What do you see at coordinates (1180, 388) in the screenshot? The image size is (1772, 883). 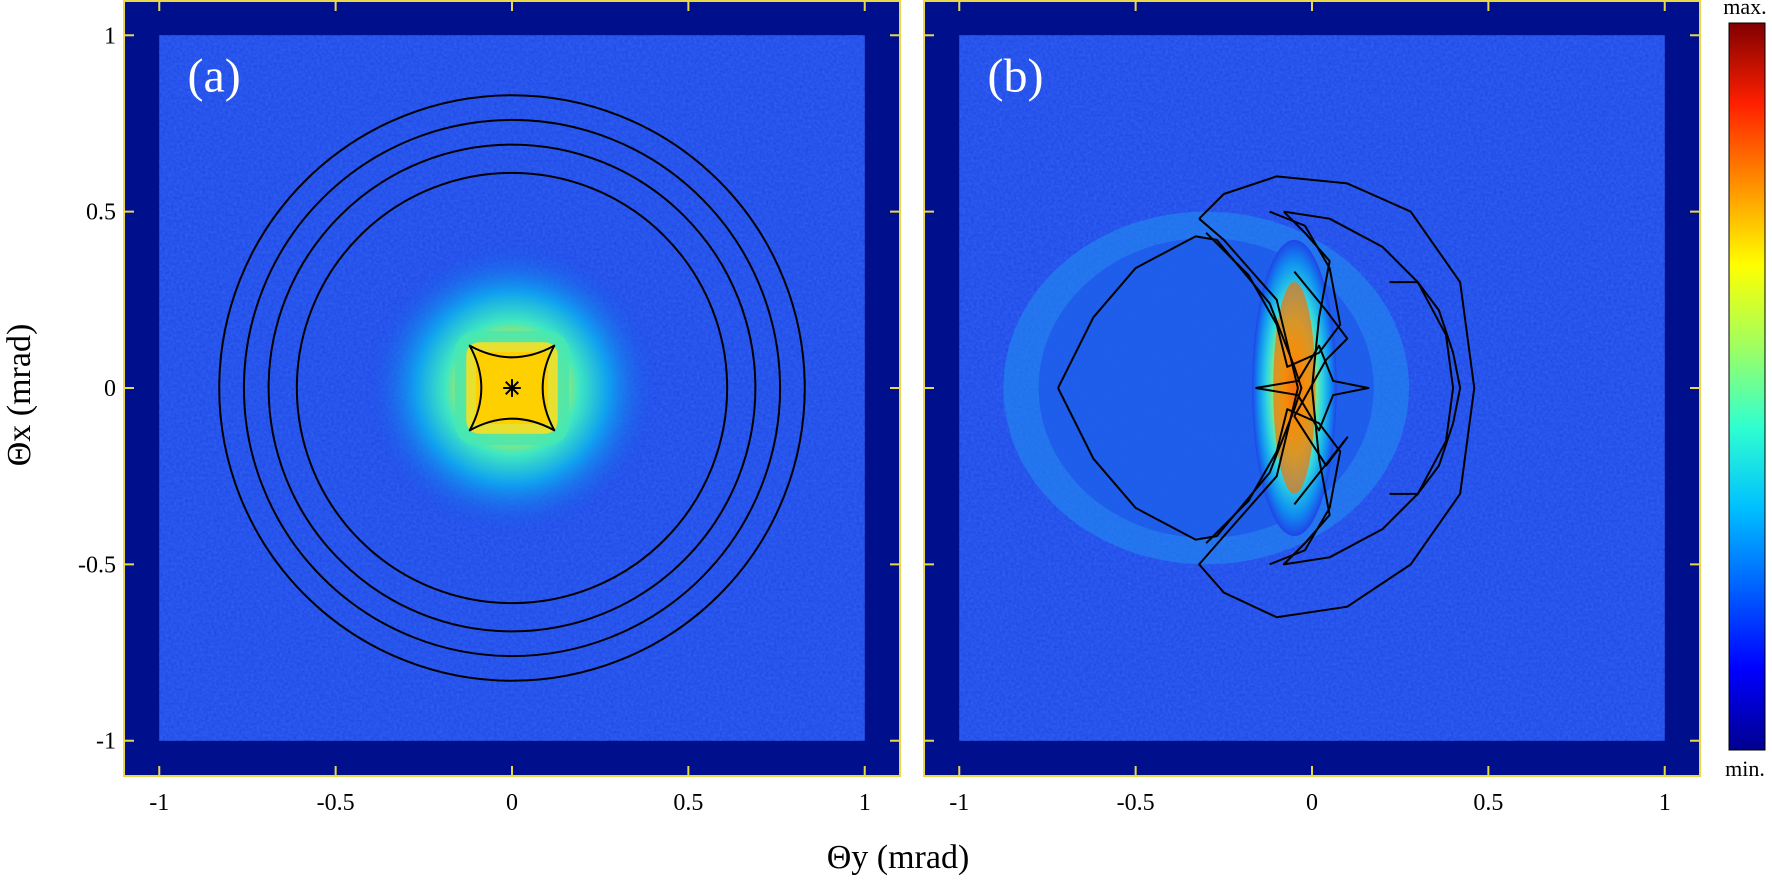 I see `overlay-outer-lobe` at bounding box center [1180, 388].